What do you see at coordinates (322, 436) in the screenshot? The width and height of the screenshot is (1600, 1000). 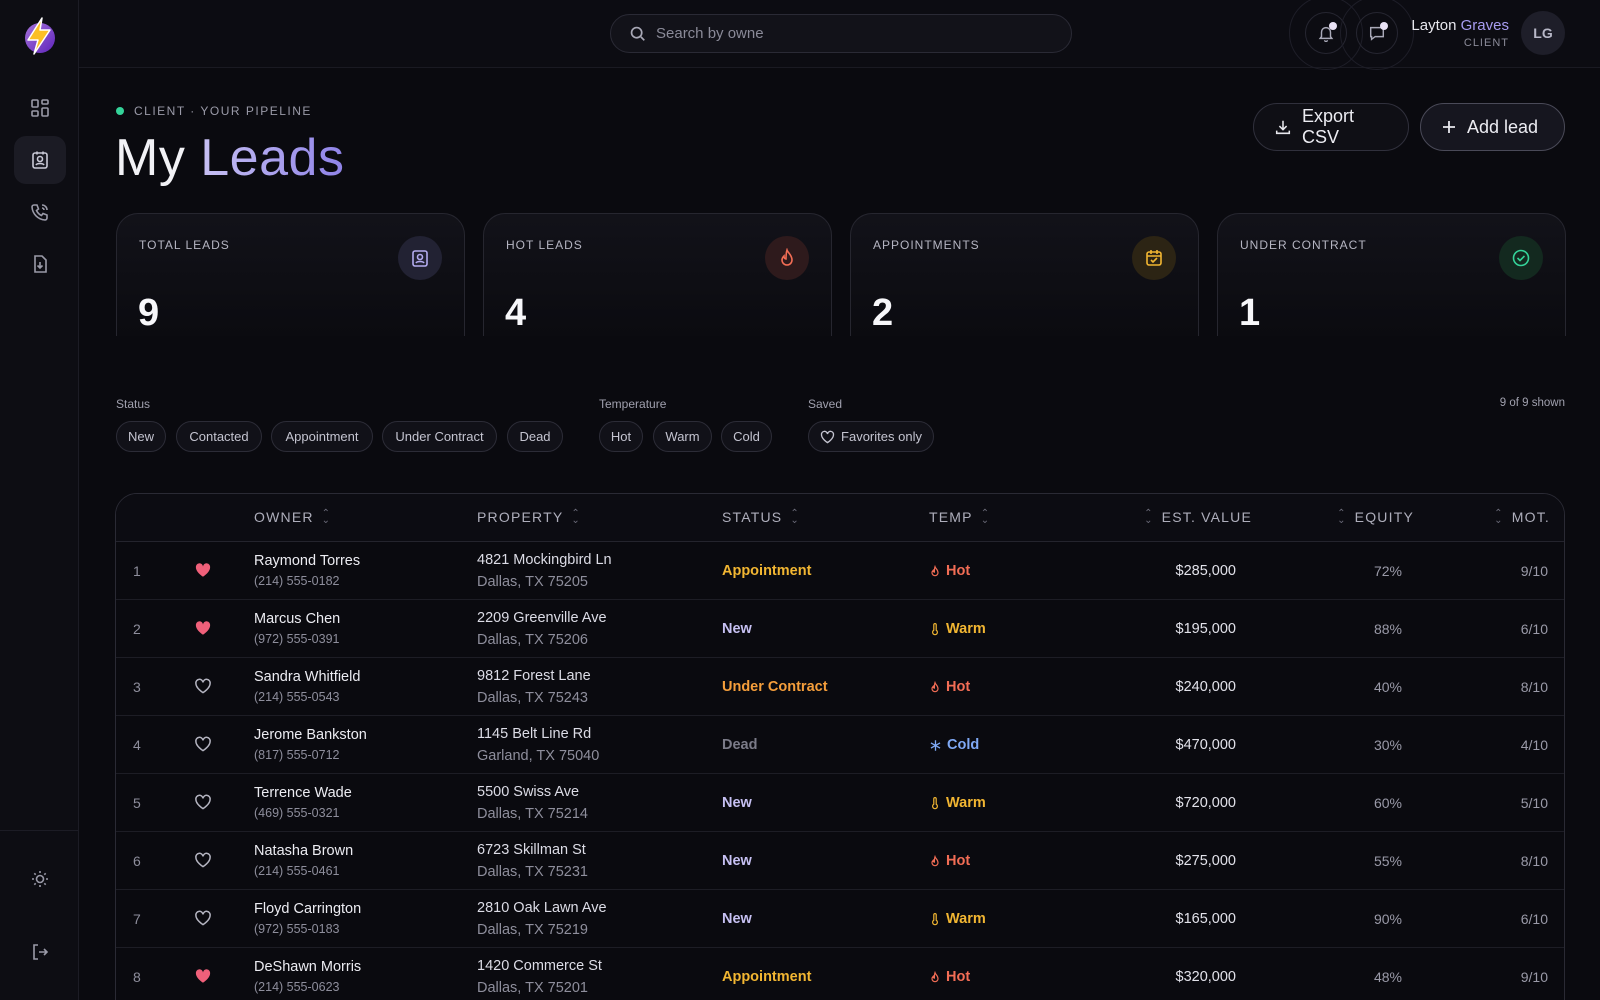 I see `chip-status-appointment: Appointment` at bounding box center [322, 436].